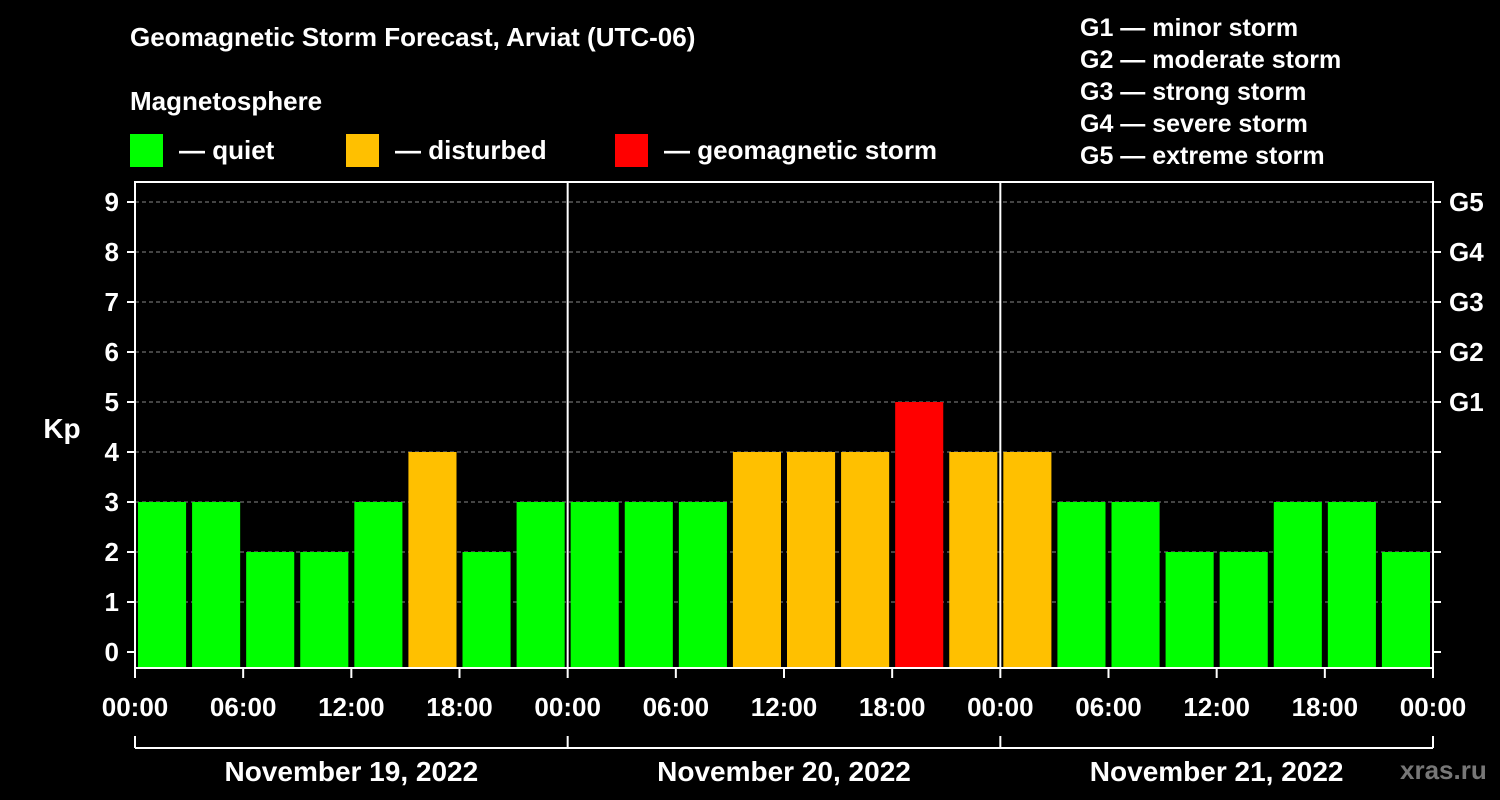  What do you see at coordinates (631, 150) in the screenshot?
I see `legend-storm-swatch` at bounding box center [631, 150].